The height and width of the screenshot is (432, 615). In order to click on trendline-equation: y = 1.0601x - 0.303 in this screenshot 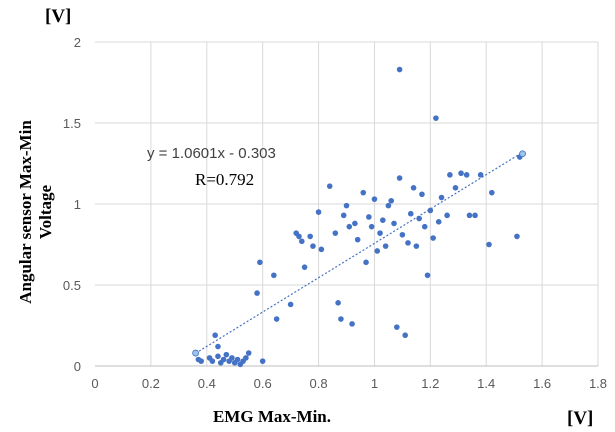, I will do `click(211, 153)`.